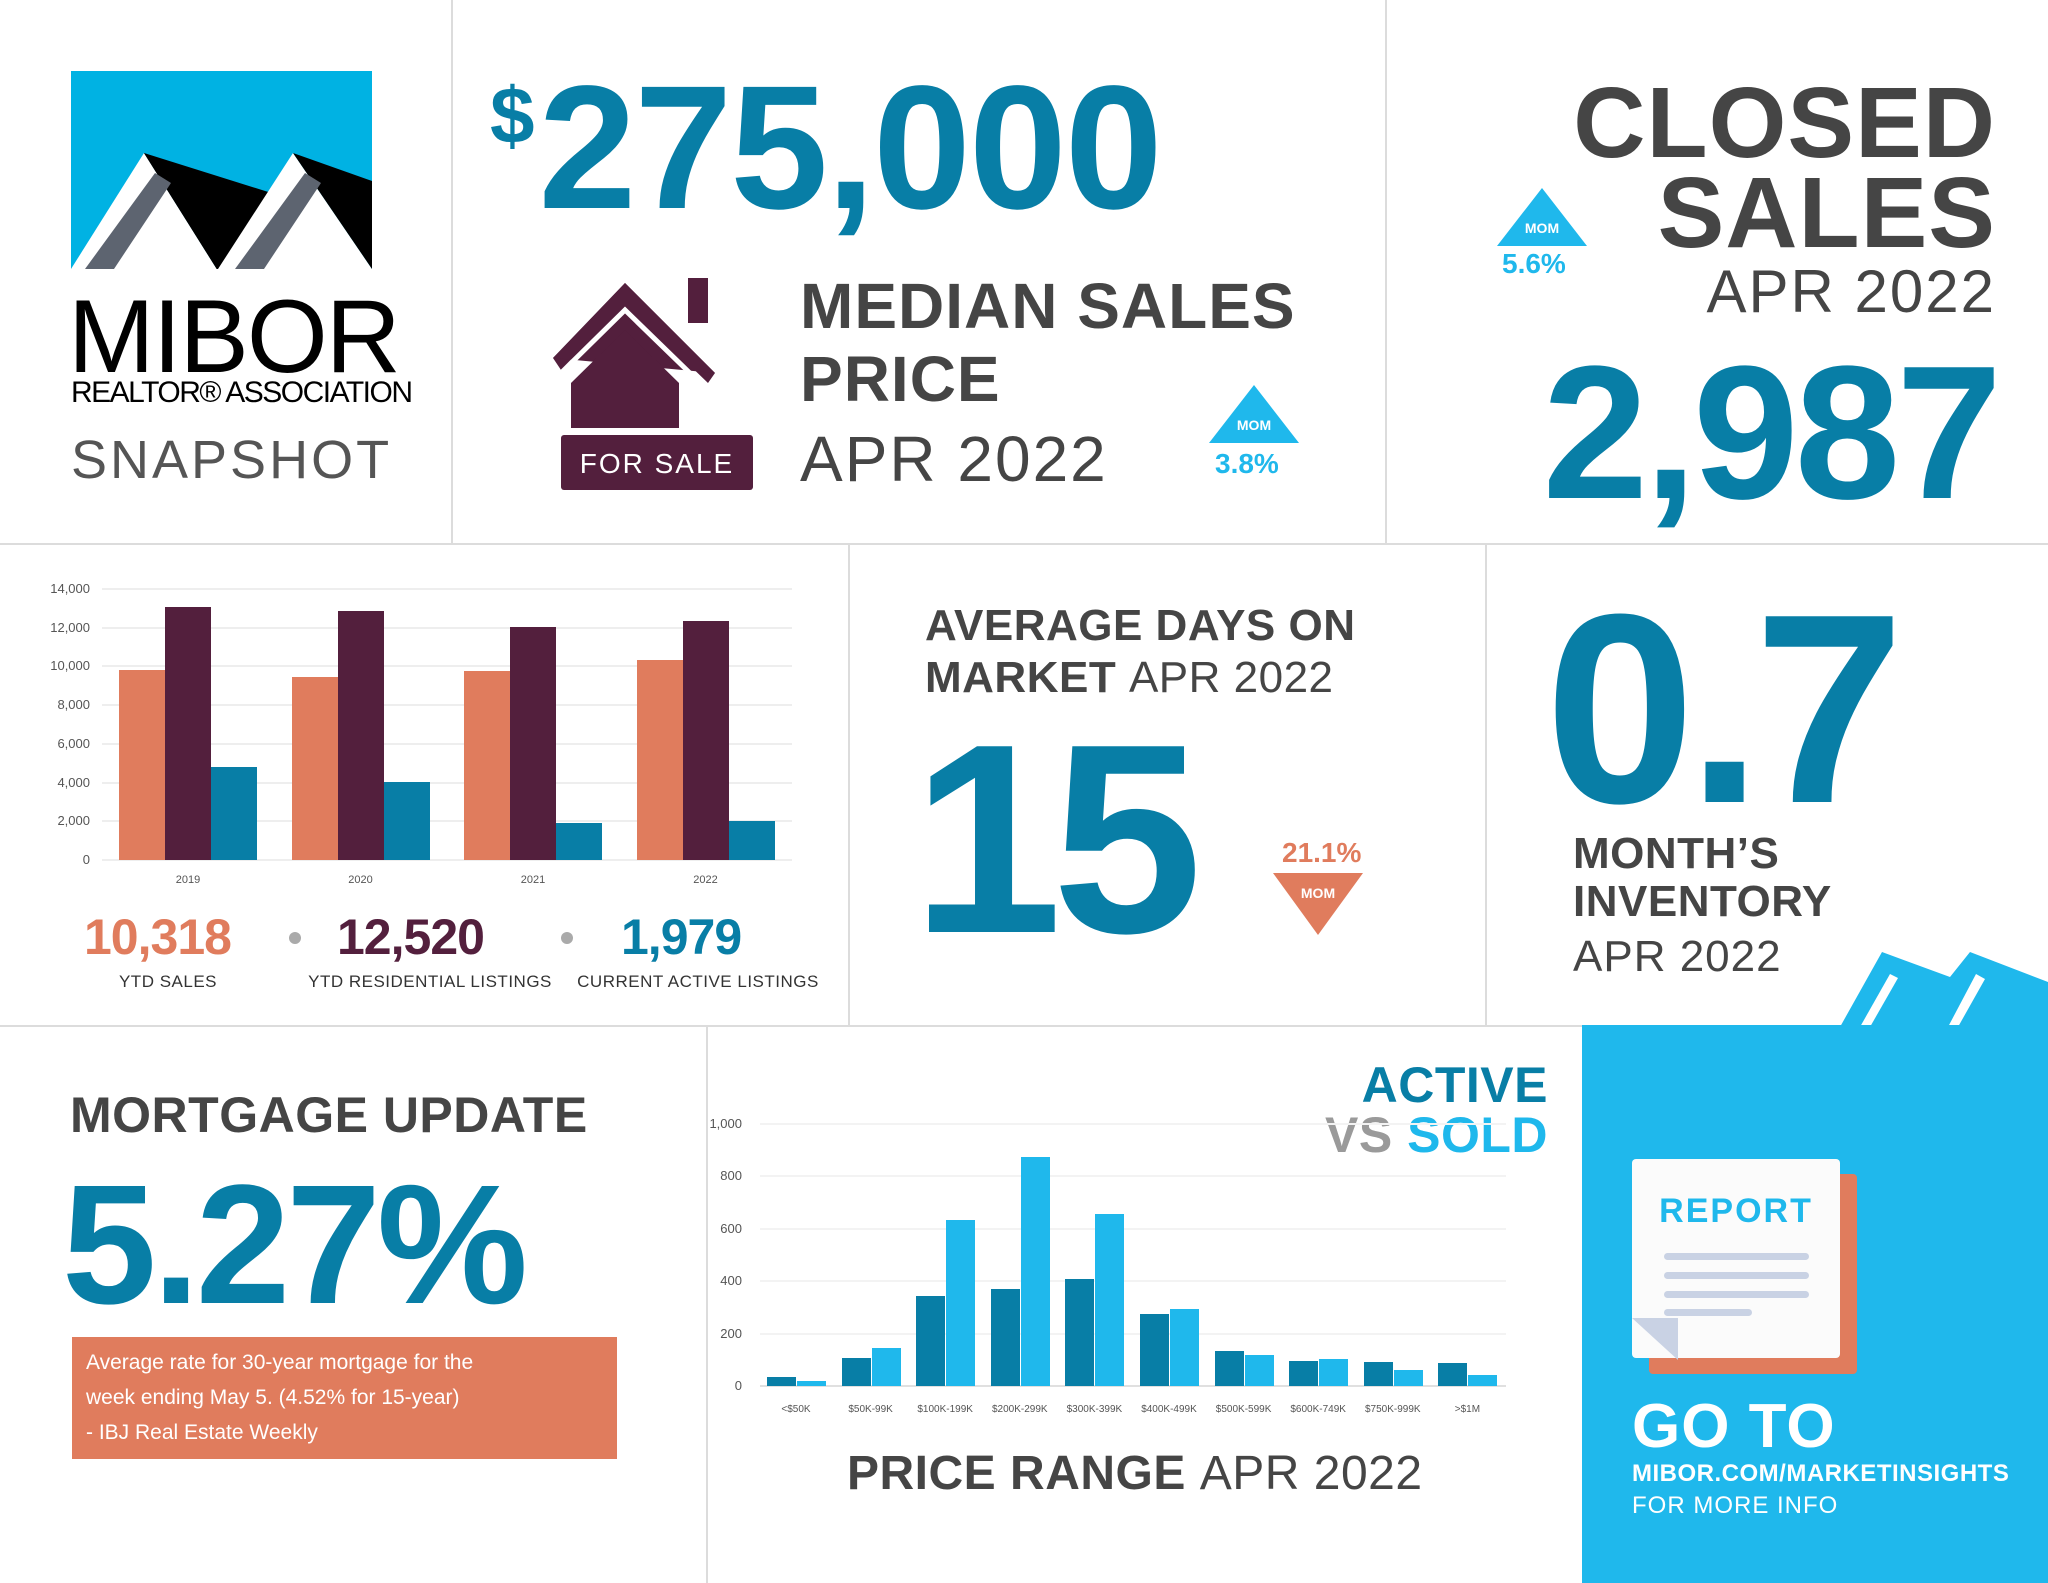  What do you see at coordinates (1169, 1409) in the screenshot?
I see `x-axis-tick: $400K-499K` at bounding box center [1169, 1409].